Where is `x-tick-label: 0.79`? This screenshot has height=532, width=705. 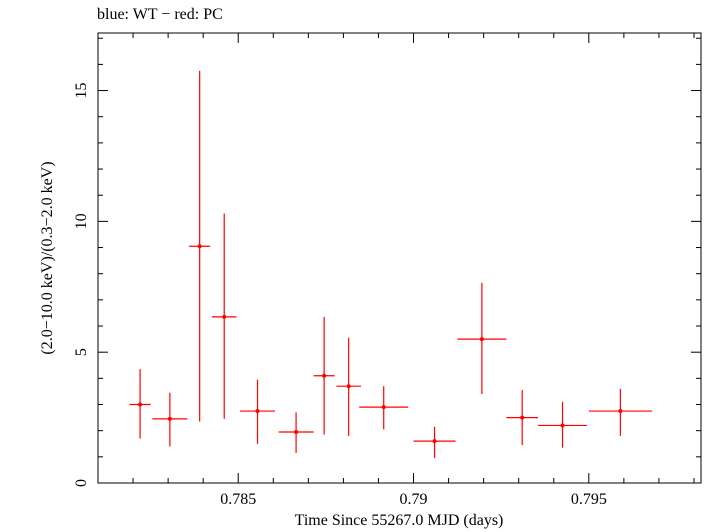
x-tick-label: 0.79 is located at coordinates (414, 499).